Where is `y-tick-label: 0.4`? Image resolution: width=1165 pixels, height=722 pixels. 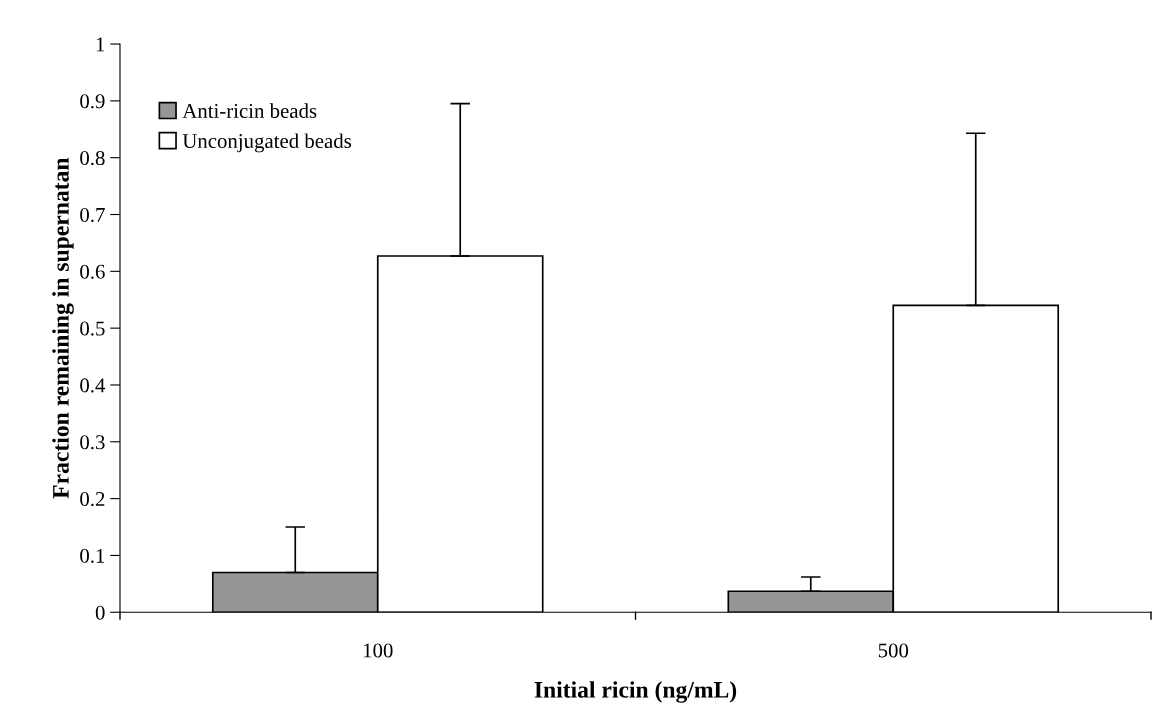
y-tick-label: 0.4 is located at coordinates (93, 385).